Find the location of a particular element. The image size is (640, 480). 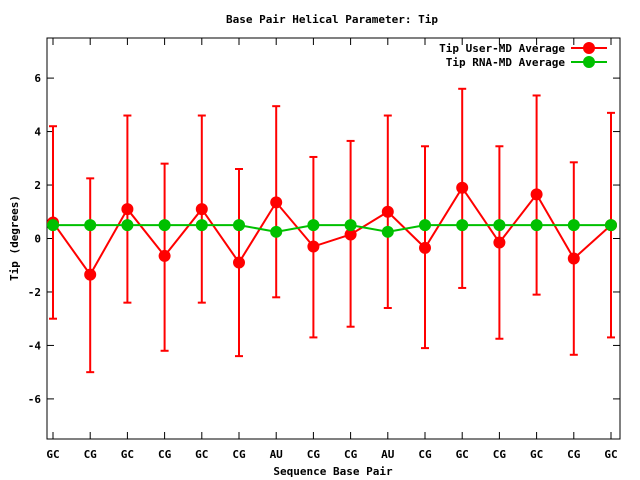

y-tick-label: 4 is located at coordinates (37, 132).